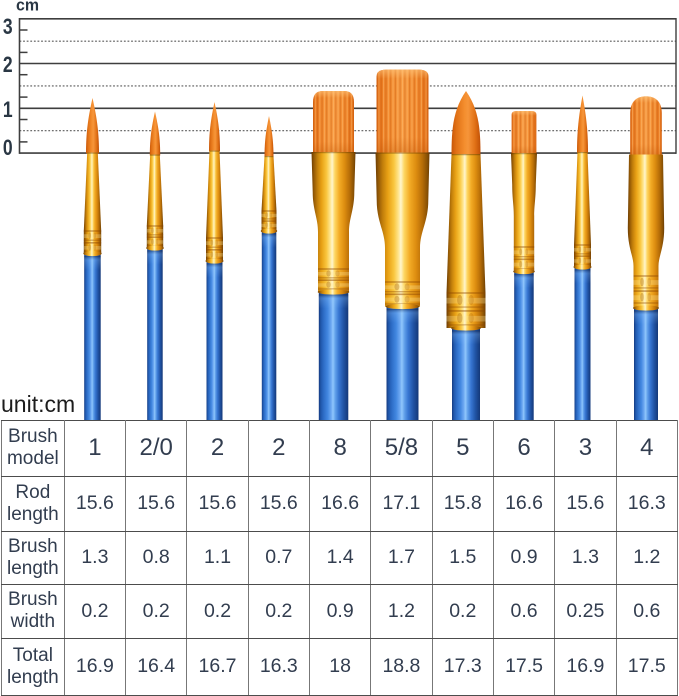 The width and height of the screenshot is (679, 696). What do you see at coordinates (27, 7) in the screenshot?
I see `svg-text: cm` at bounding box center [27, 7].